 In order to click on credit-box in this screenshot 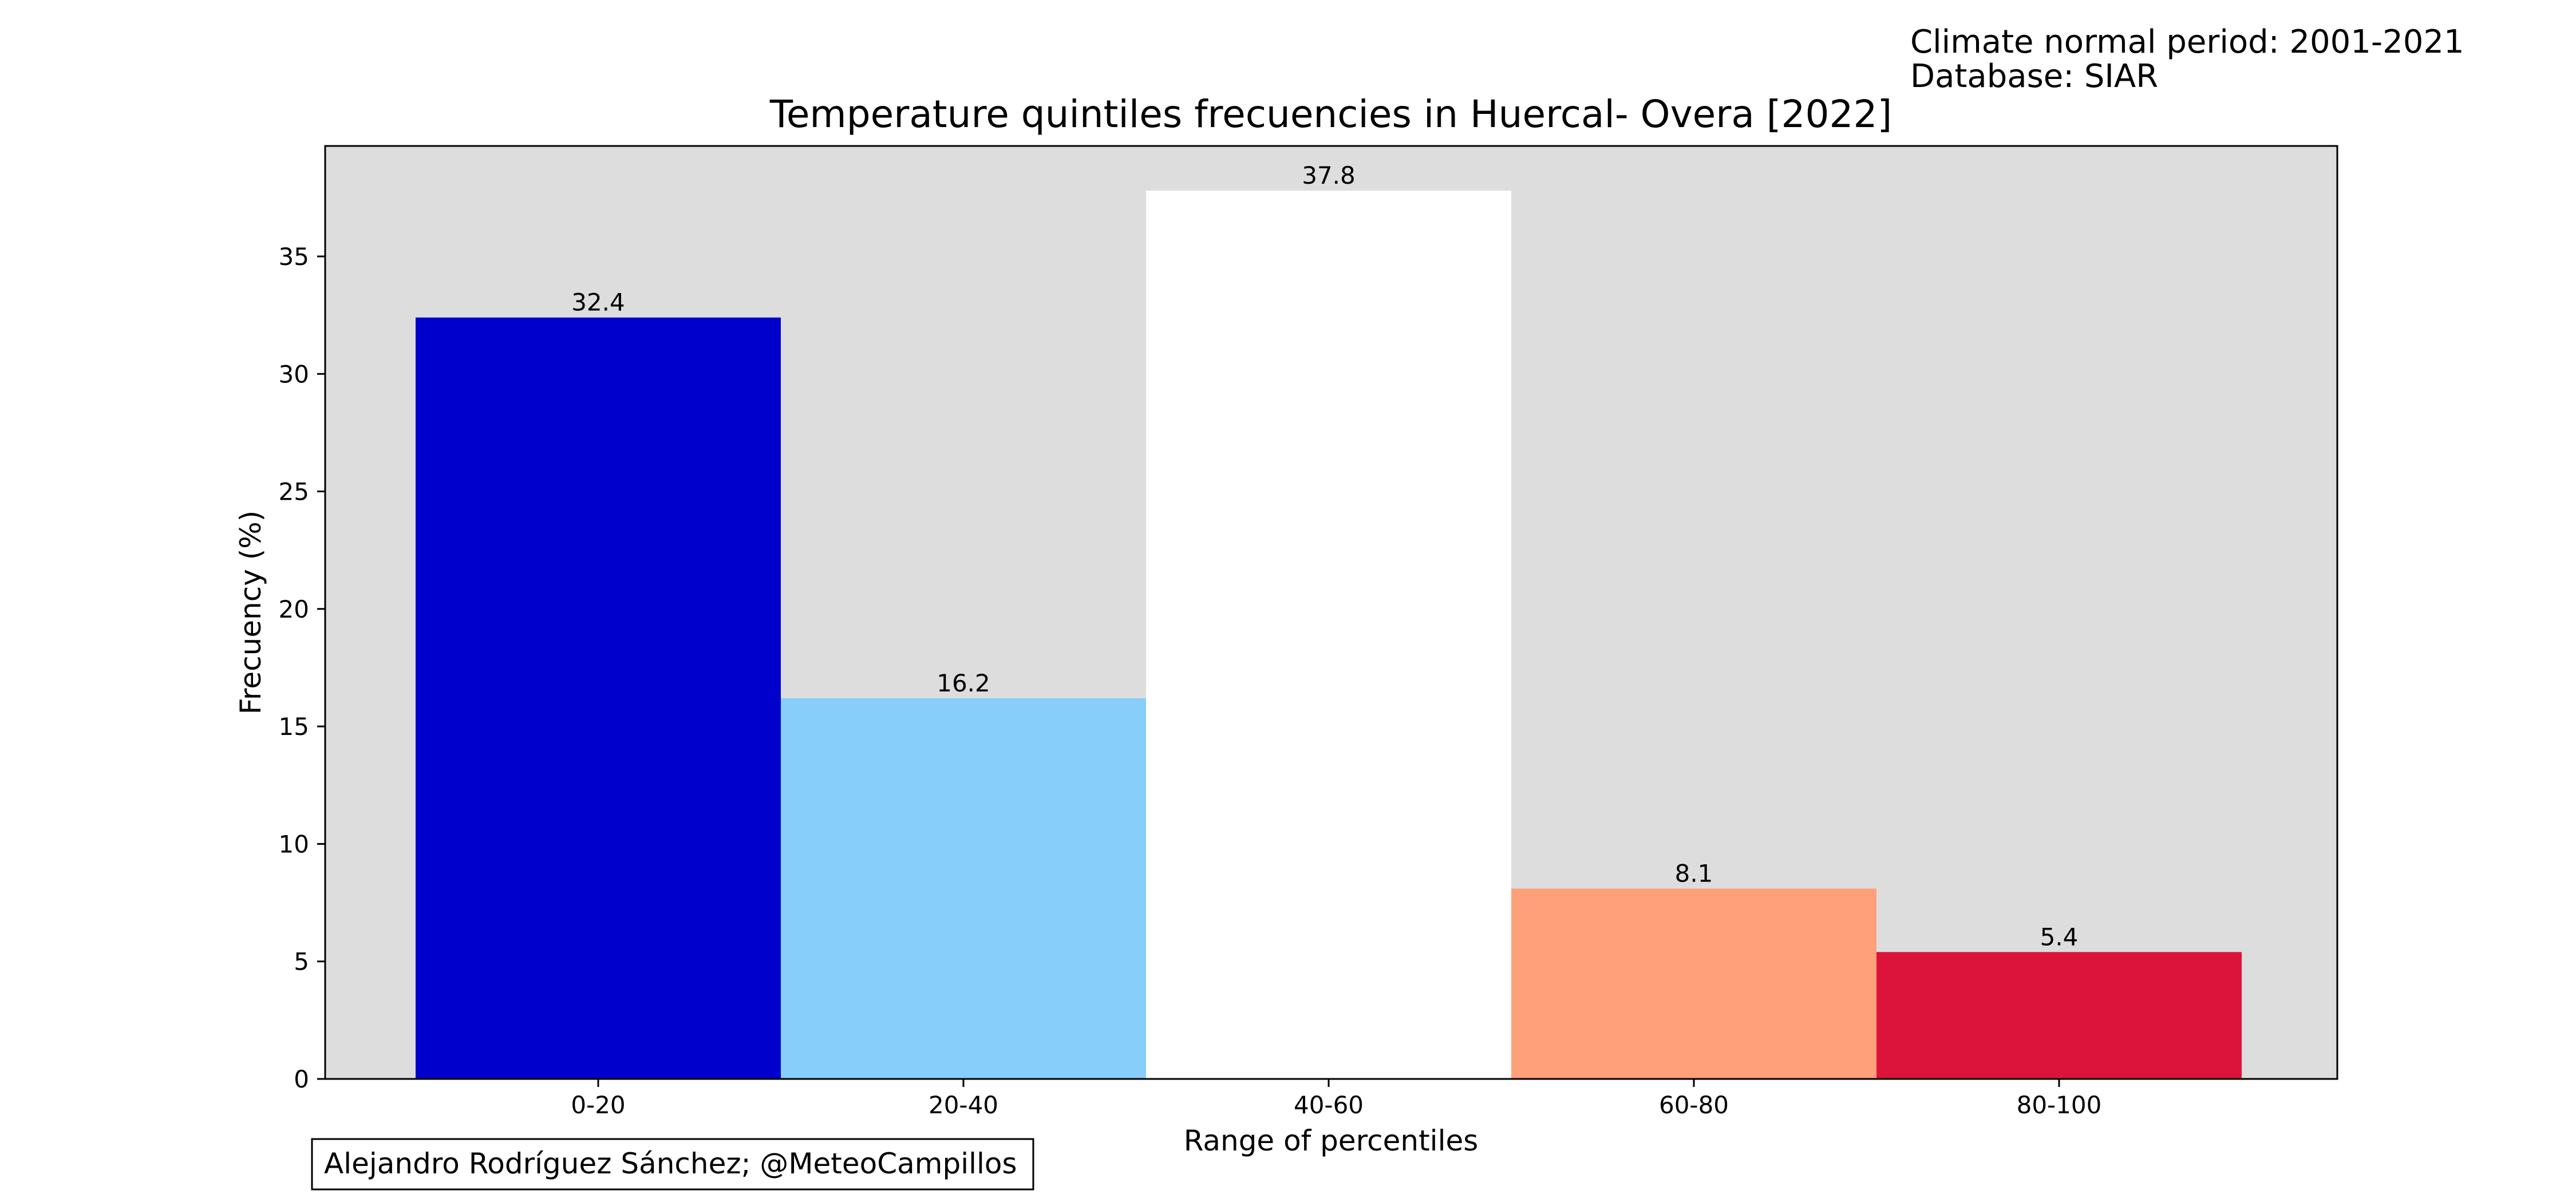, I will do `click(672, 1164)`.